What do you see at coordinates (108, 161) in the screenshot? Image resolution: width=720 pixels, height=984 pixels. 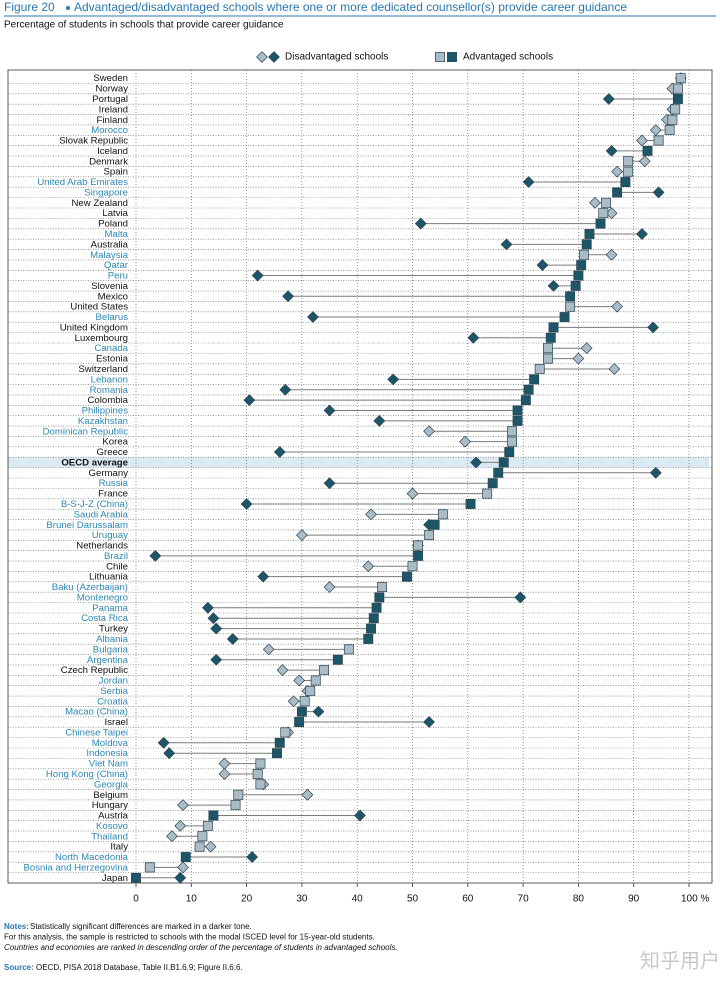 I see `category-label: Denmark` at bounding box center [108, 161].